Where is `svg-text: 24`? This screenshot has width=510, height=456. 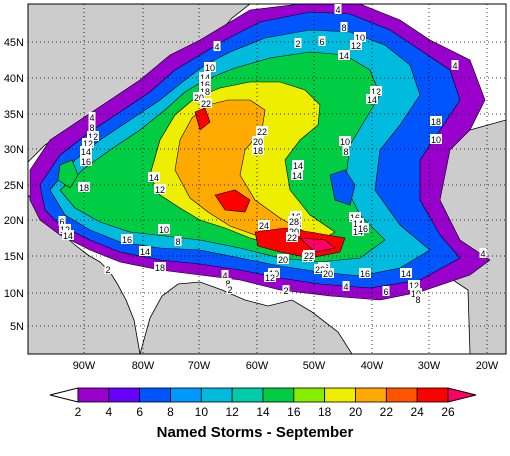
svg-text: 24 is located at coordinates (264, 226).